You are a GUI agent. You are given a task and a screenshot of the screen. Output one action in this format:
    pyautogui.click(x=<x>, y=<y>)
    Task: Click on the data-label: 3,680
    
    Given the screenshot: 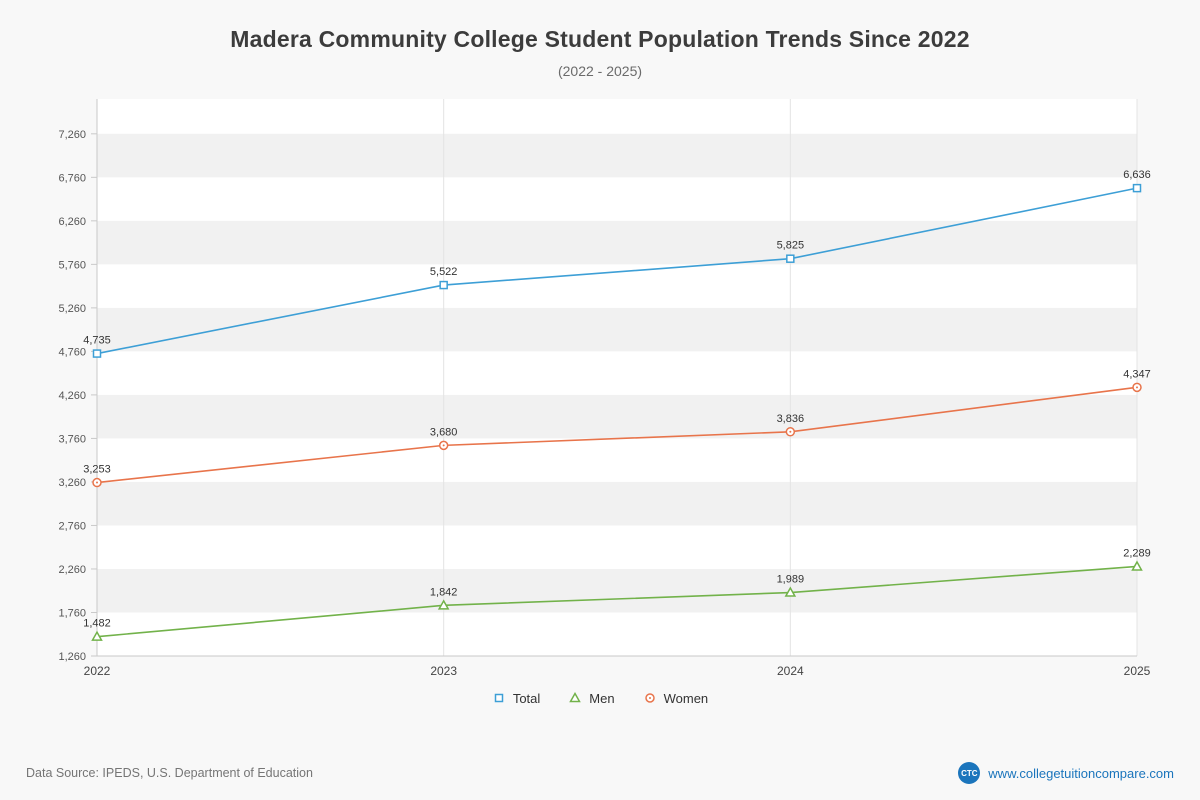 What is the action you would take?
    pyautogui.click(x=444, y=432)
    